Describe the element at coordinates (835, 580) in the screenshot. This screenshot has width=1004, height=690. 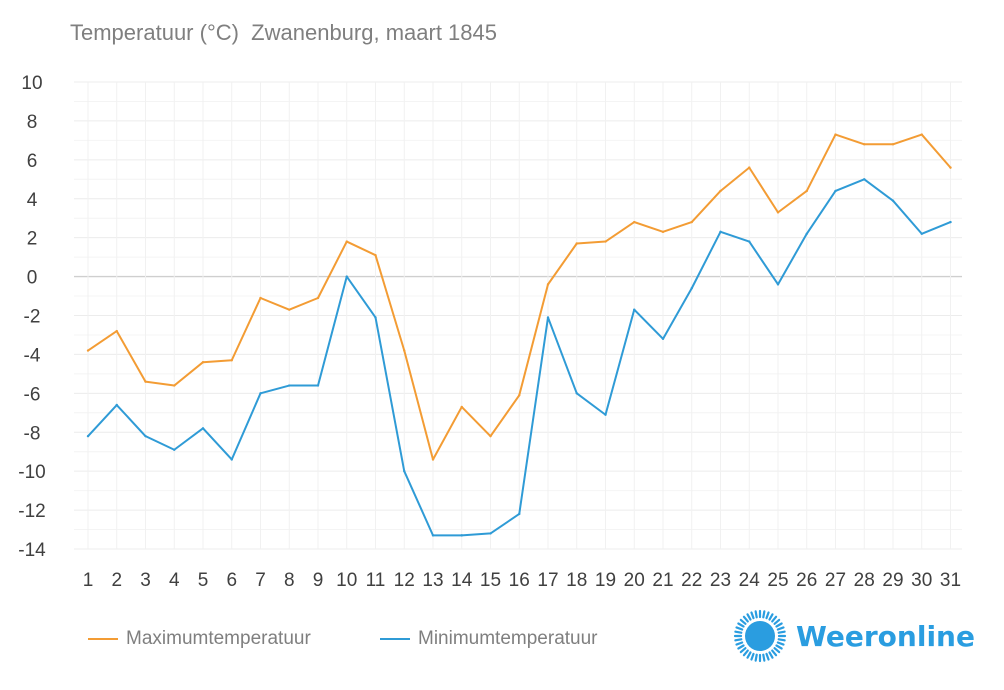
I see `x-tick-label: 27` at that location.